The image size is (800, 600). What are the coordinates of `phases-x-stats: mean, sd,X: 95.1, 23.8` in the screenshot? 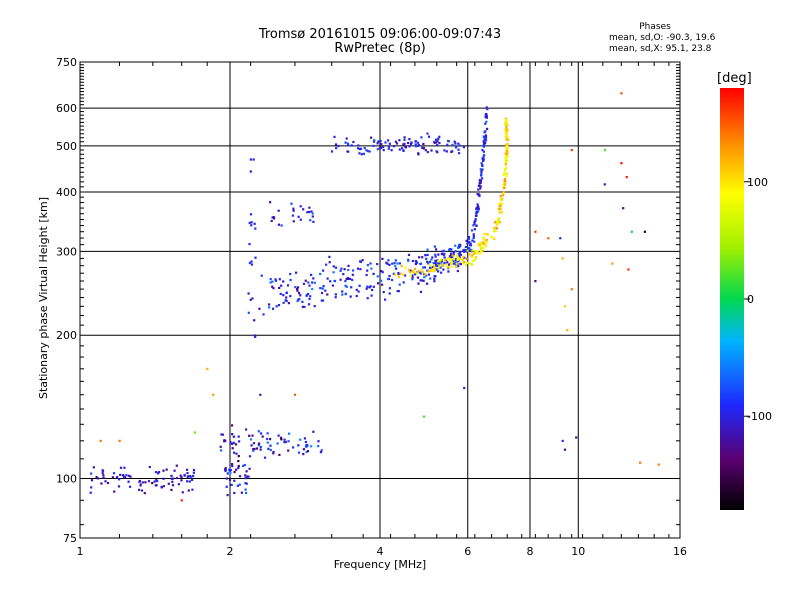 It's located at (660, 49).